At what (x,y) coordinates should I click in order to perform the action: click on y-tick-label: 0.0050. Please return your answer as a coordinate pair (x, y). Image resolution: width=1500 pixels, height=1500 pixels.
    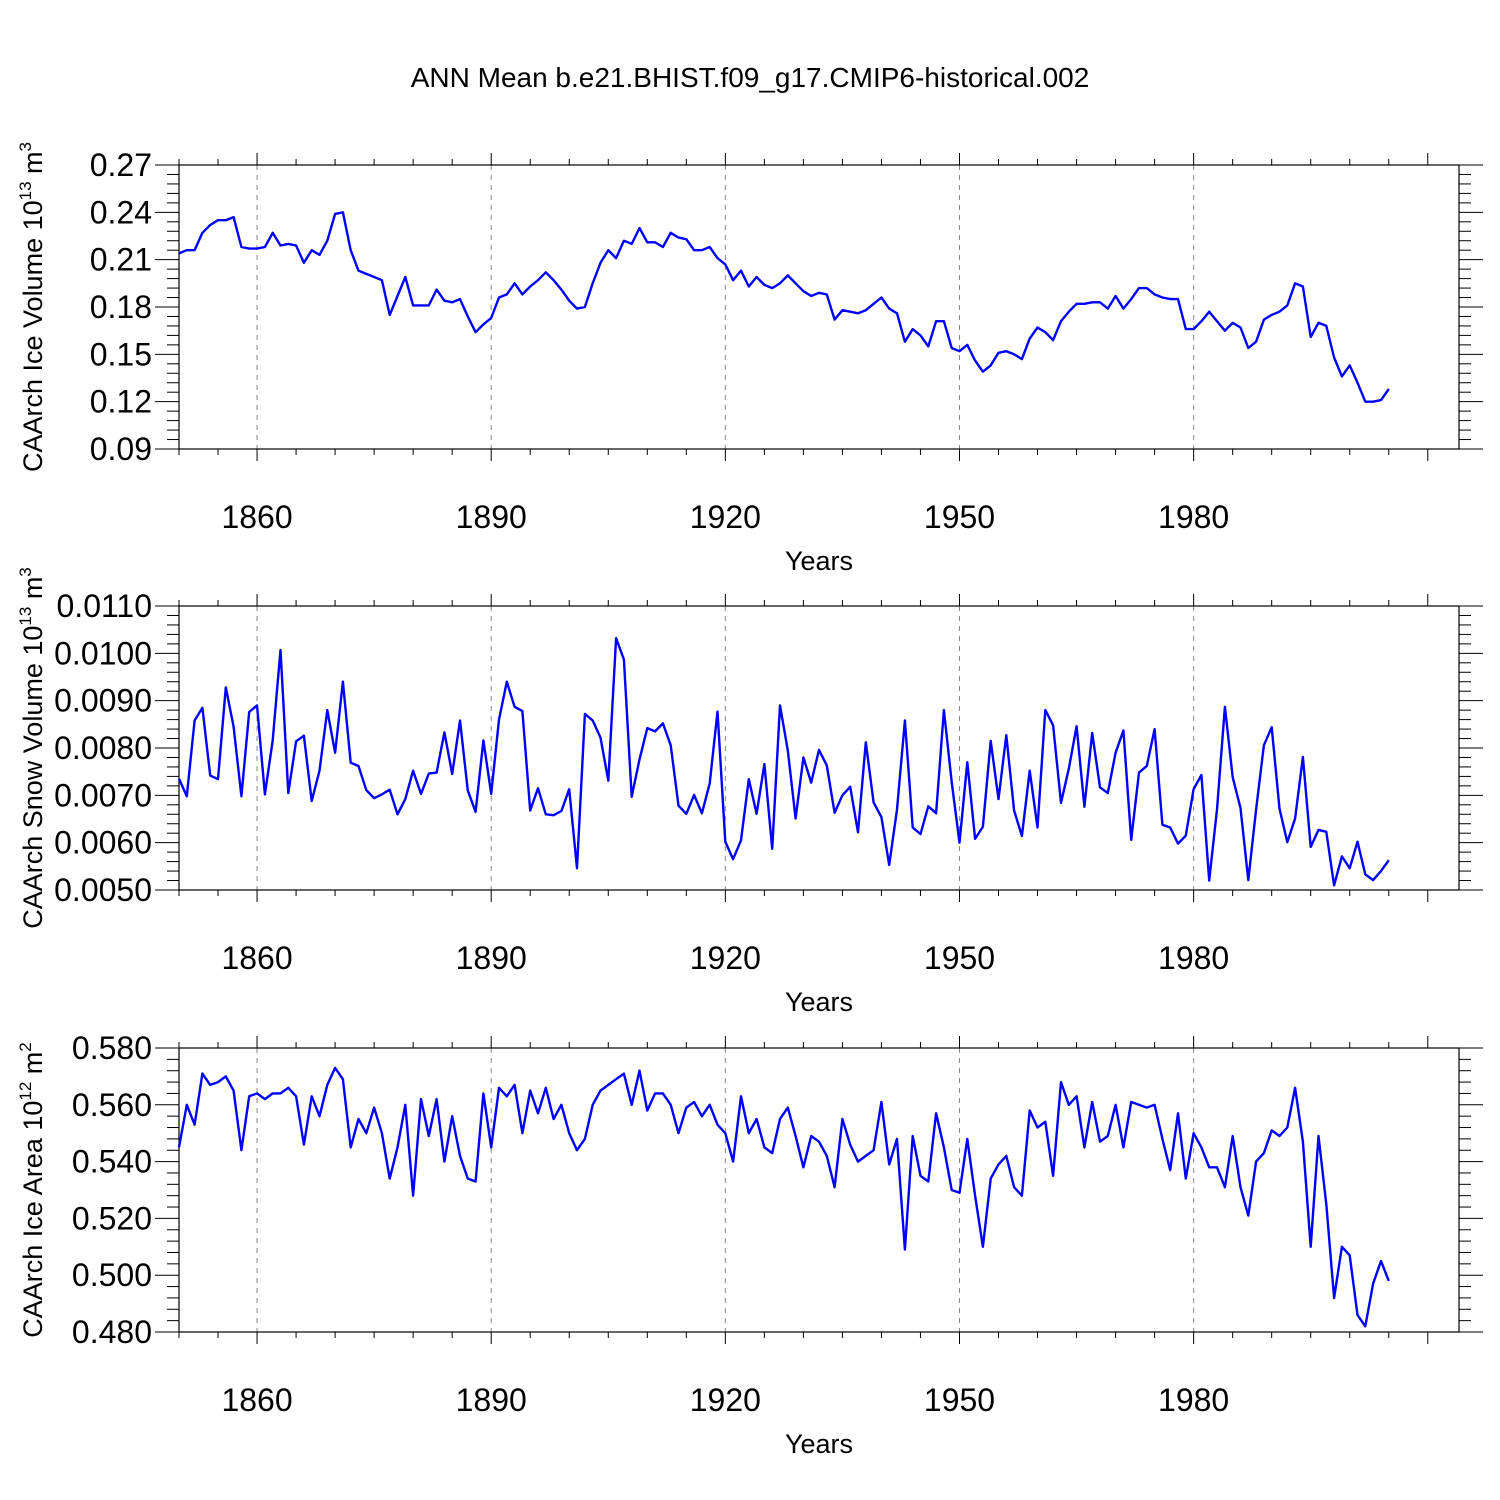
    Looking at the image, I should click on (103, 890).